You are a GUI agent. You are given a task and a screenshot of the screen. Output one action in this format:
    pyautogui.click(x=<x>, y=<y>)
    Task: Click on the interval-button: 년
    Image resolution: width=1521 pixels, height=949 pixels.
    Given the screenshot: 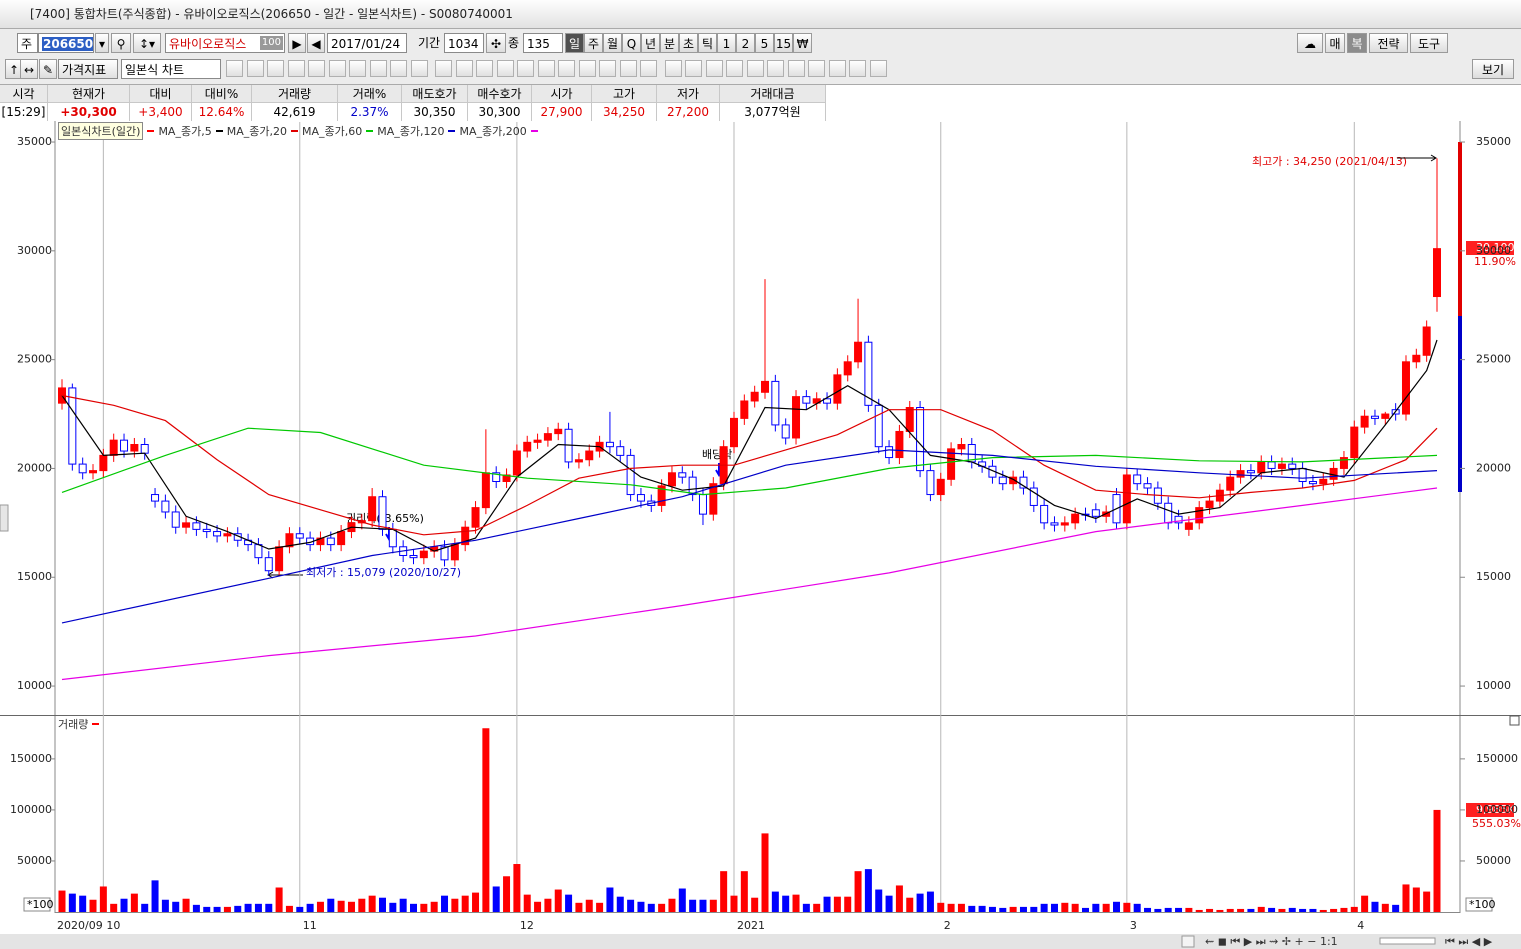 What is the action you would take?
    pyautogui.click(x=650, y=43)
    